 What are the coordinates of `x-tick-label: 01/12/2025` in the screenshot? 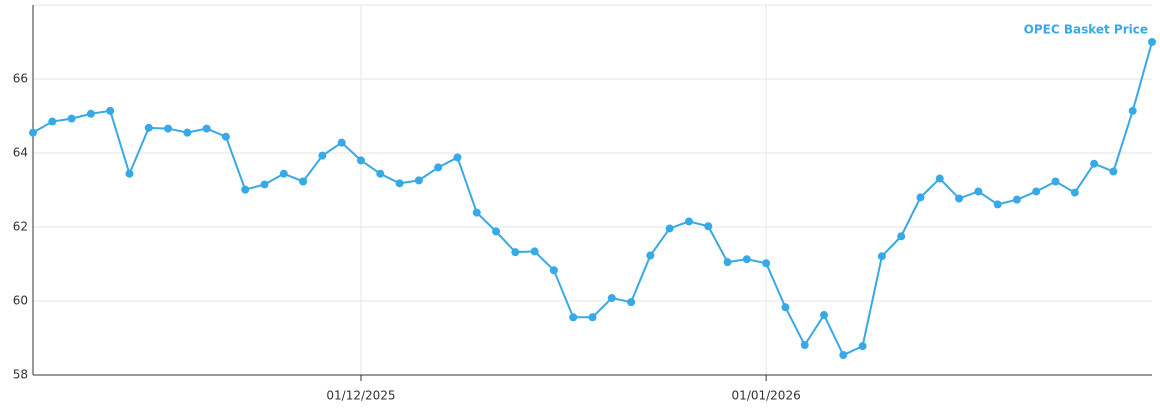 It's located at (360, 396).